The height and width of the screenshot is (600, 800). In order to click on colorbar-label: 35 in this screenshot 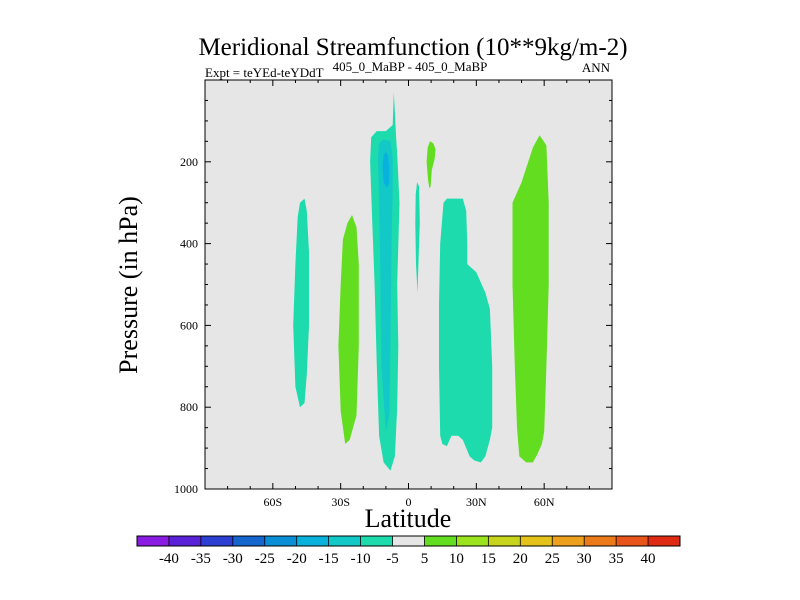, I will do `click(616, 559)`.